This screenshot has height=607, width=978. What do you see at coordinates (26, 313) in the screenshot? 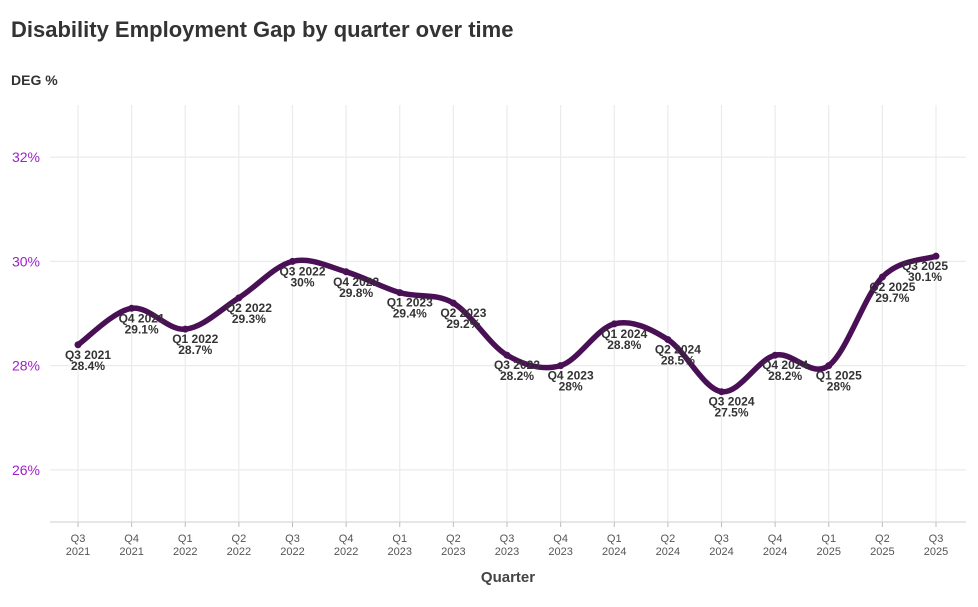
I see `y-axis-ticks: 26% 28% 30% 32%` at bounding box center [26, 313].